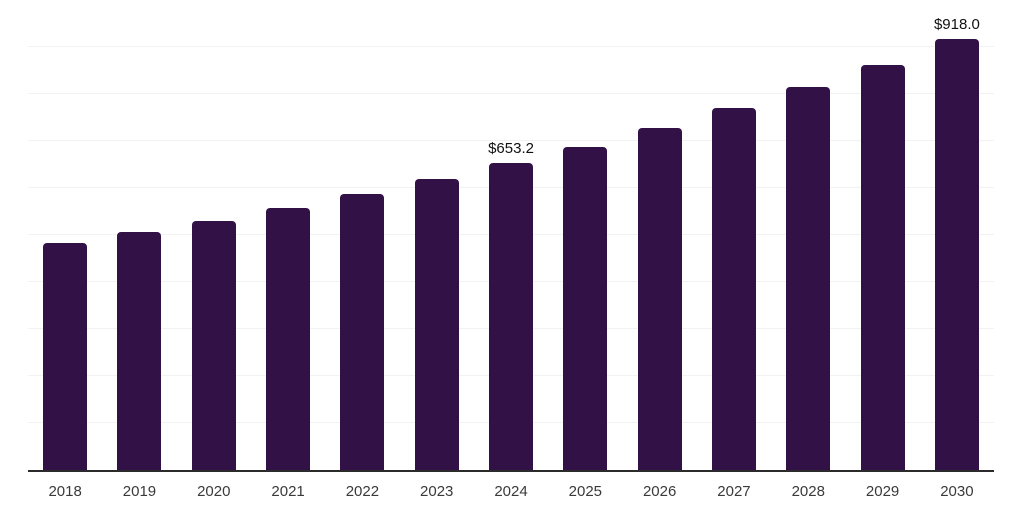 The width and height of the screenshot is (1024, 512). I want to click on bar-slot: $653.2, so click(511, 235).